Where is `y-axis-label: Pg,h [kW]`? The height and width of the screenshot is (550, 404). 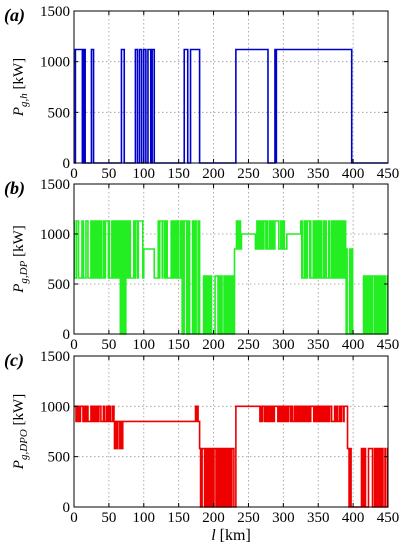 y-axis-label: Pg,h [kW] is located at coordinates (20, 87).